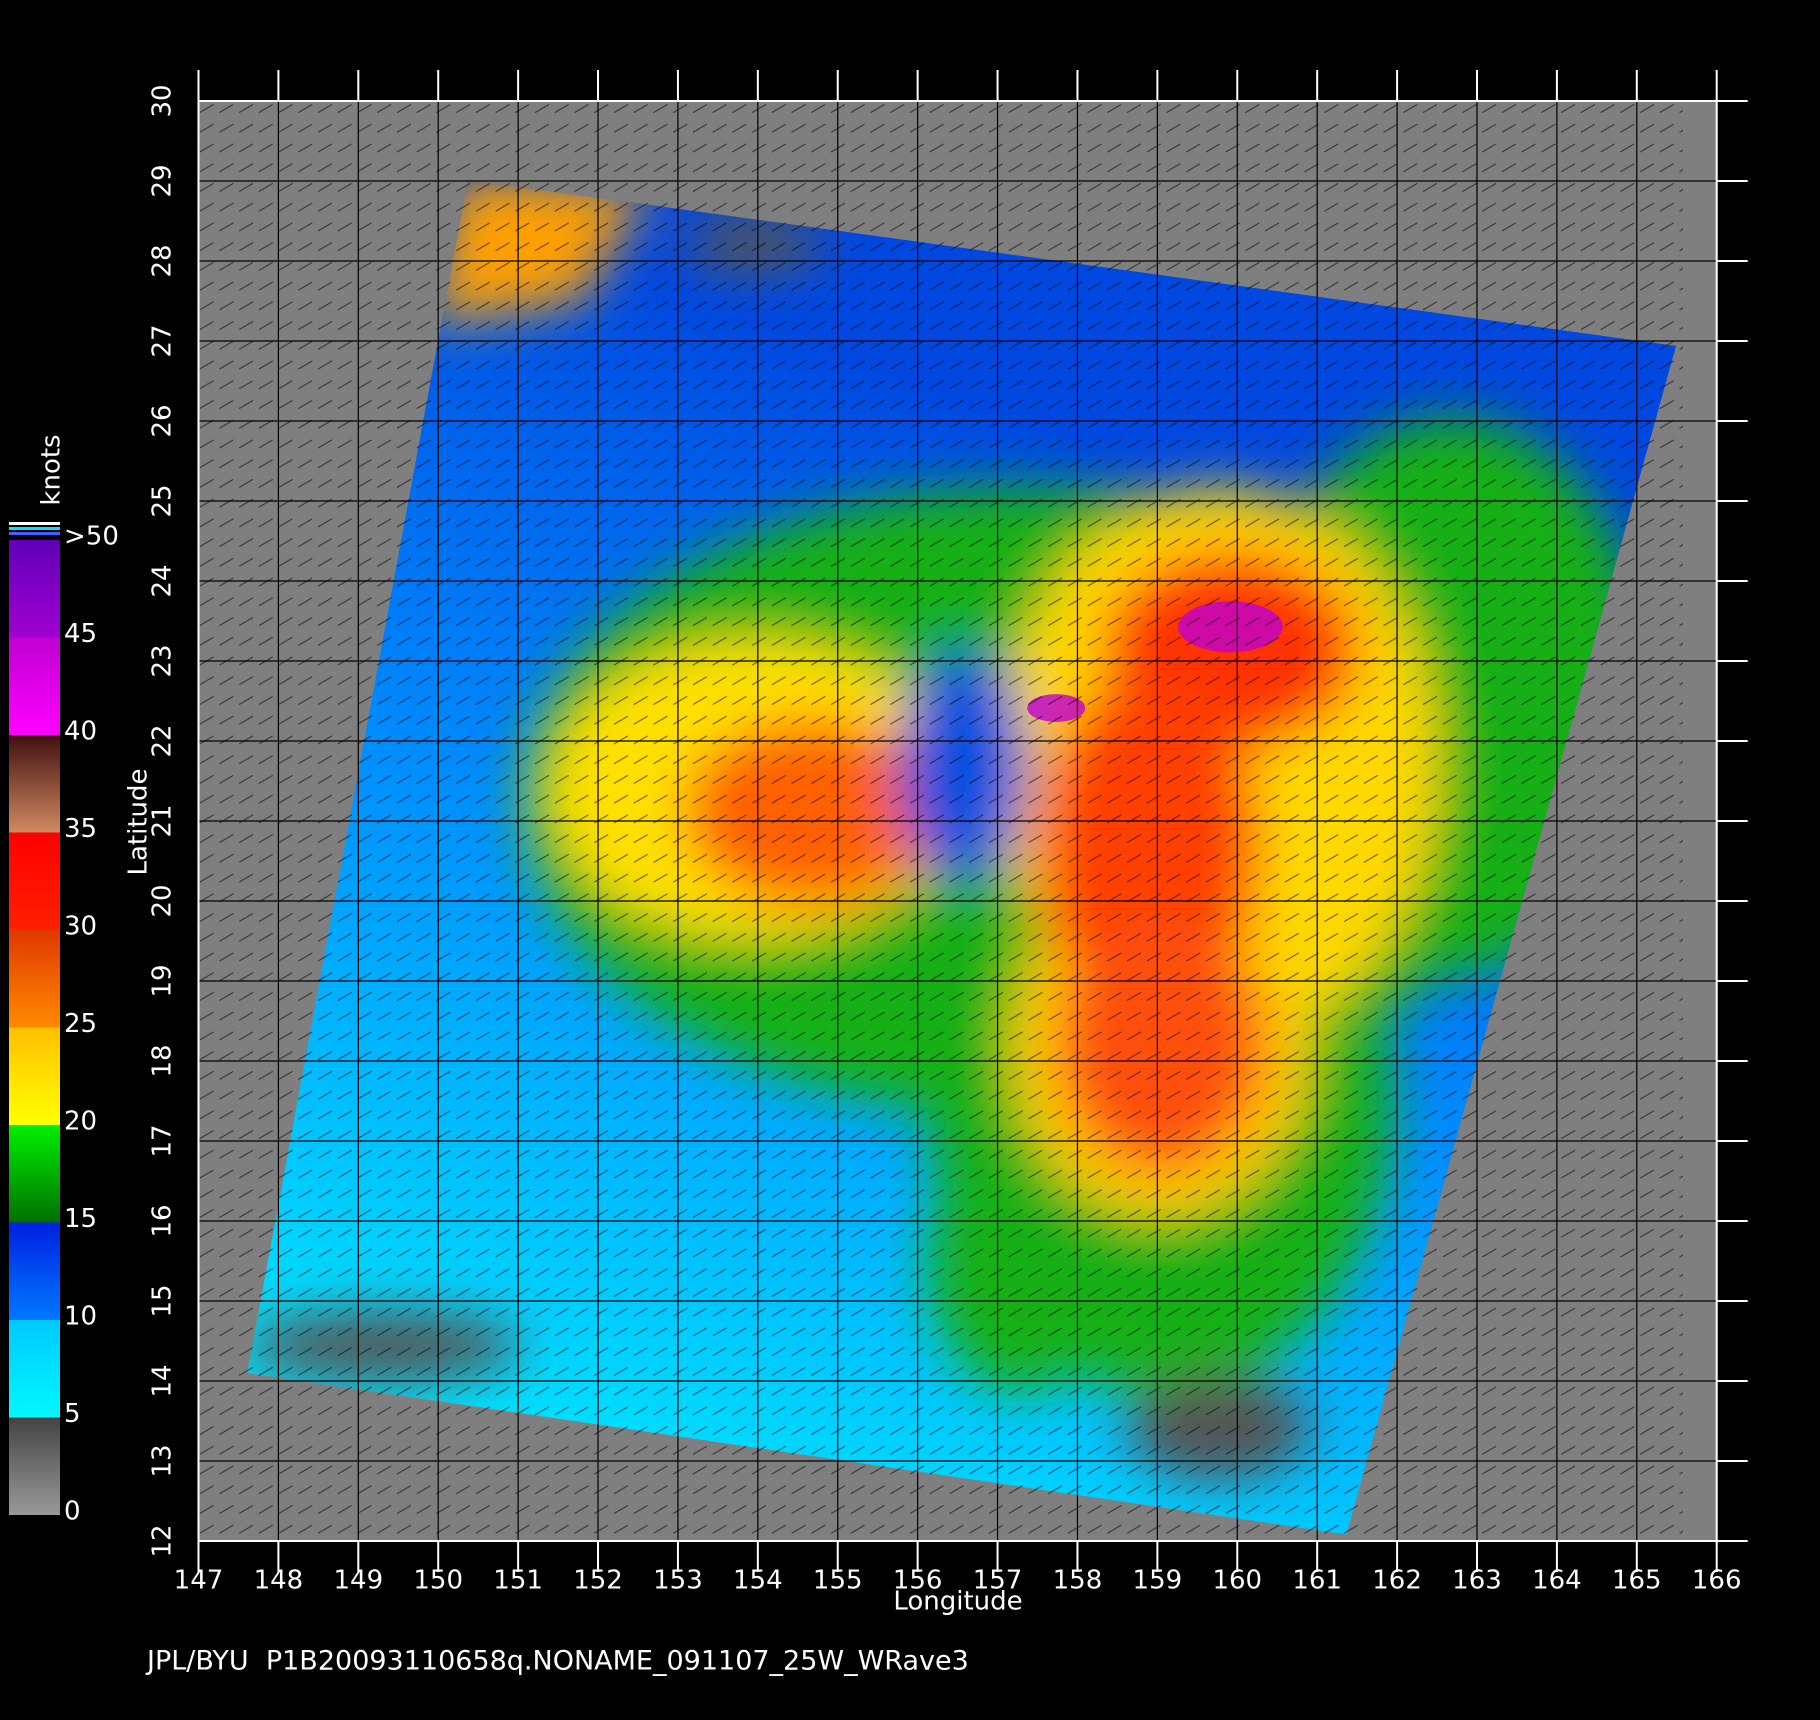 Image resolution: width=1820 pixels, height=1720 pixels. Describe the element at coordinates (163, 660) in the screenshot. I see `y-tick-label: 23` at that location.